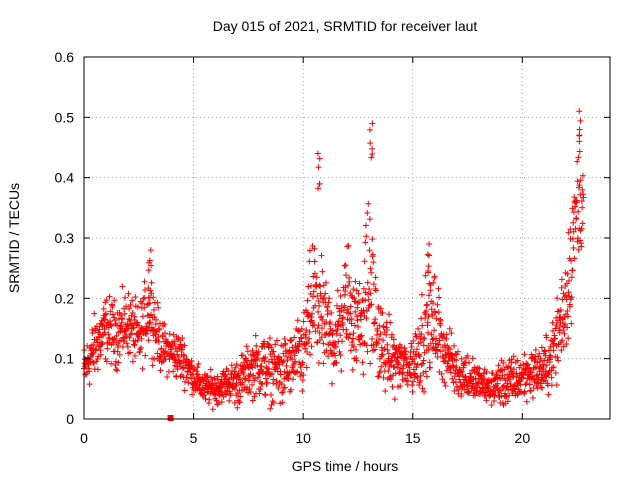  I want to click on x-tick-label: 5, so click(194, 438).